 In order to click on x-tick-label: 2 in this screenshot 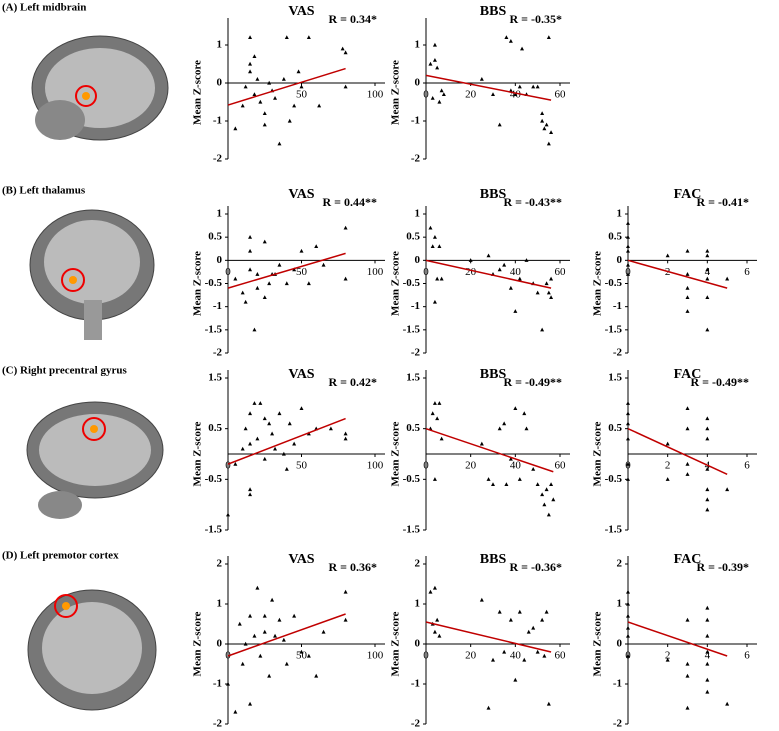, I will do `click(668, 656)`.